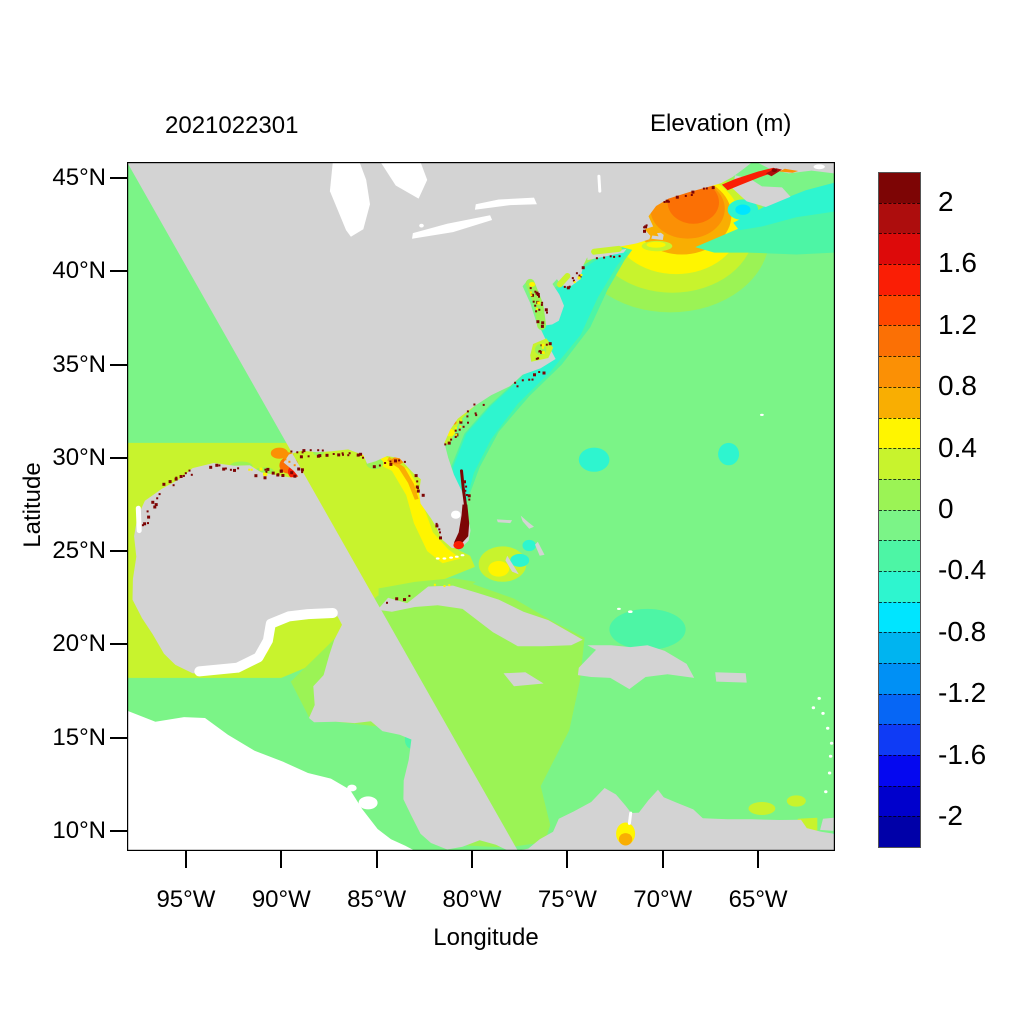 This screenshot has width=1024, height=1024. What do you see at coordinates (79, 178) in the screenshot?
I see `y-tick-label: 45°N` at bounding box center [79, 178].